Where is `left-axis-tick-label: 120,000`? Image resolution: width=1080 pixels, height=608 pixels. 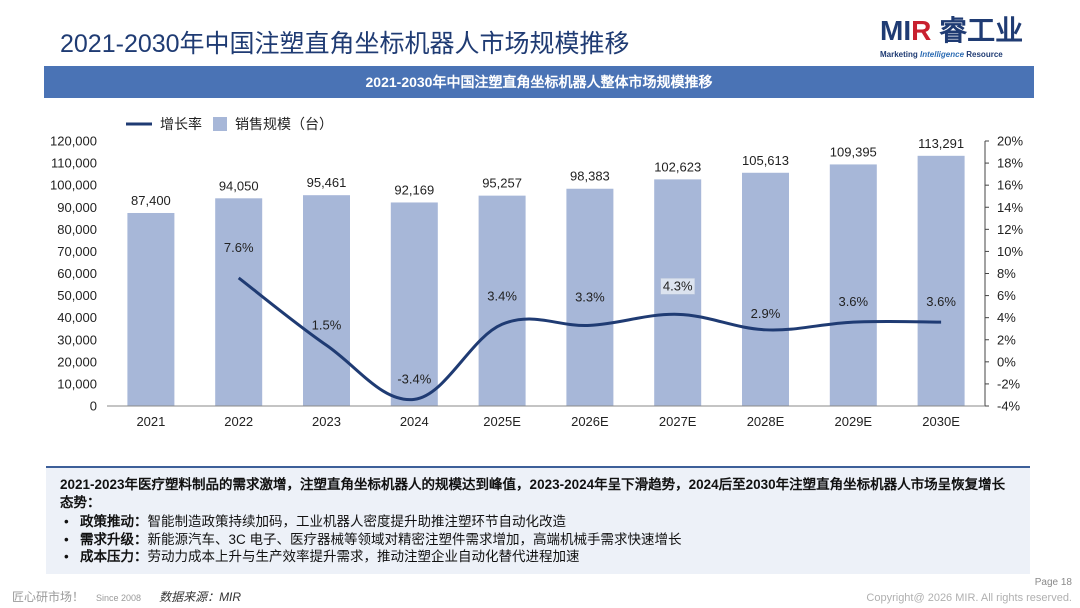 left-axis-tick-label: 120,000 is located at coordinates (73, 141).